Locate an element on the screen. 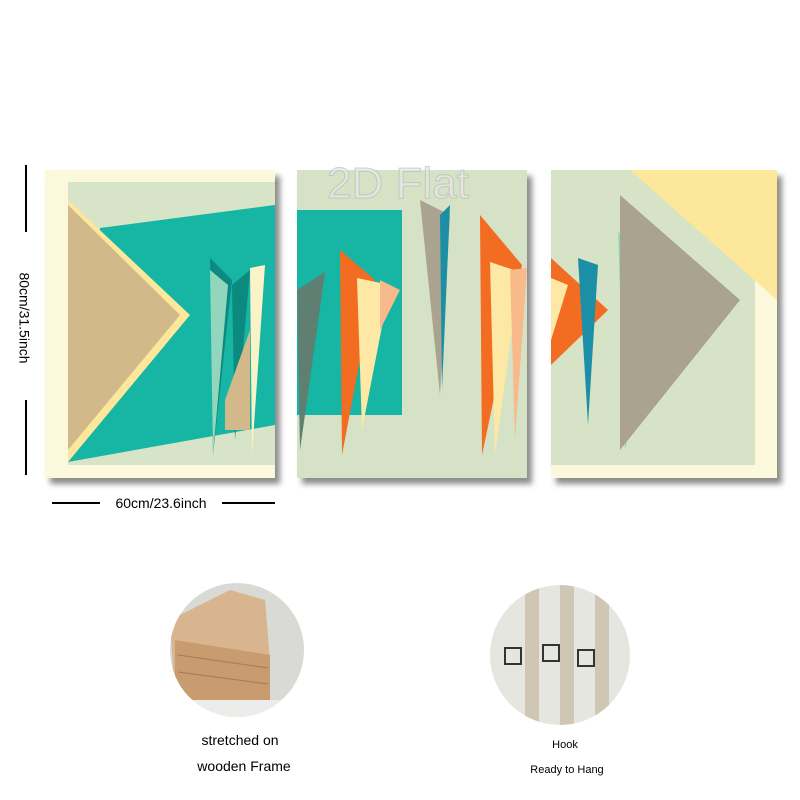 This screenshot has height=800, width=800. feature-line: Ready to Hang is located at coordinates (566, 770).